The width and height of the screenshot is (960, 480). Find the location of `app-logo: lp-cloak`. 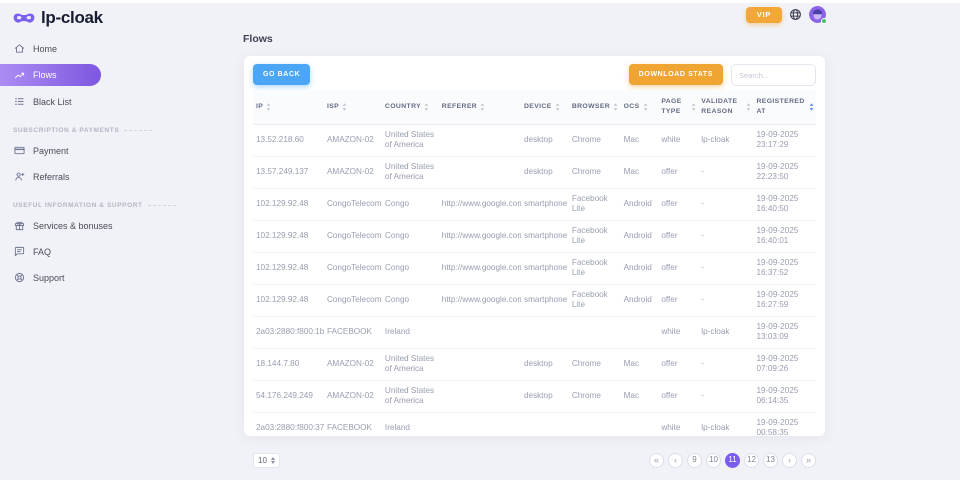

app-logo: lp-cloak is located at coordinates (58, 18).